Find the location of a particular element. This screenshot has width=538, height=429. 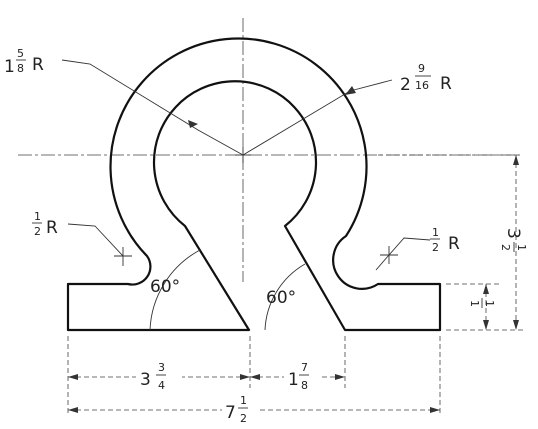

svg-text: 4 is located at coordinates (161, 385).